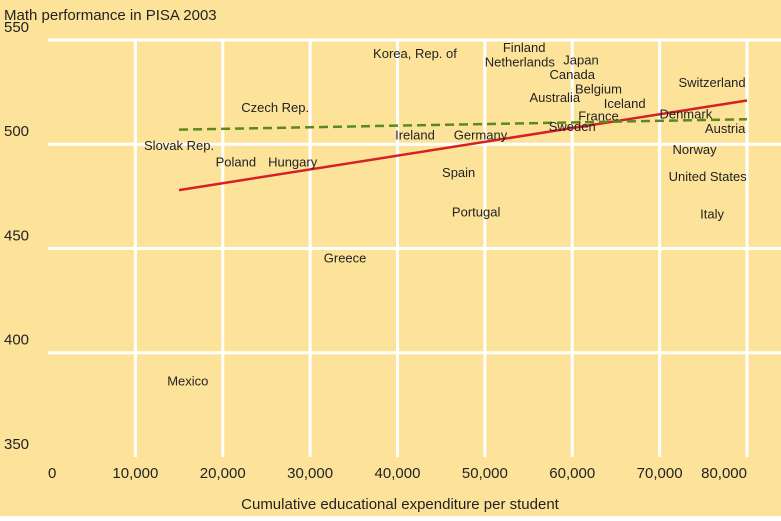 The width and height of the screenshot is (781, 521). I want to click on country-label: Spain, so click(458, 172).